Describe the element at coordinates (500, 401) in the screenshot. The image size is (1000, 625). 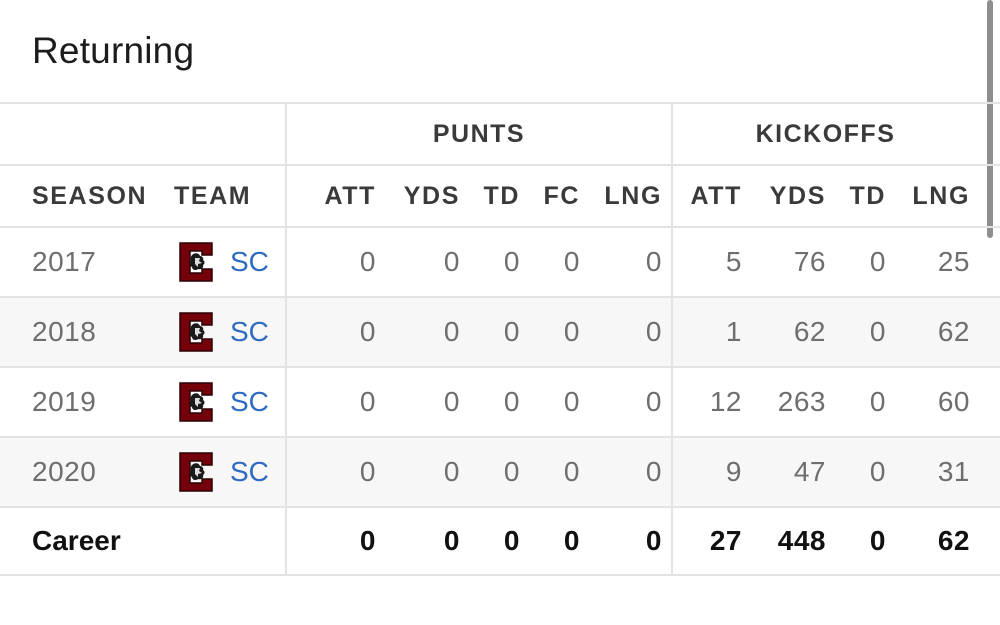
I see `table-row: 2019 SC 0 0 0 0 0 12 263 0 60` at that location.